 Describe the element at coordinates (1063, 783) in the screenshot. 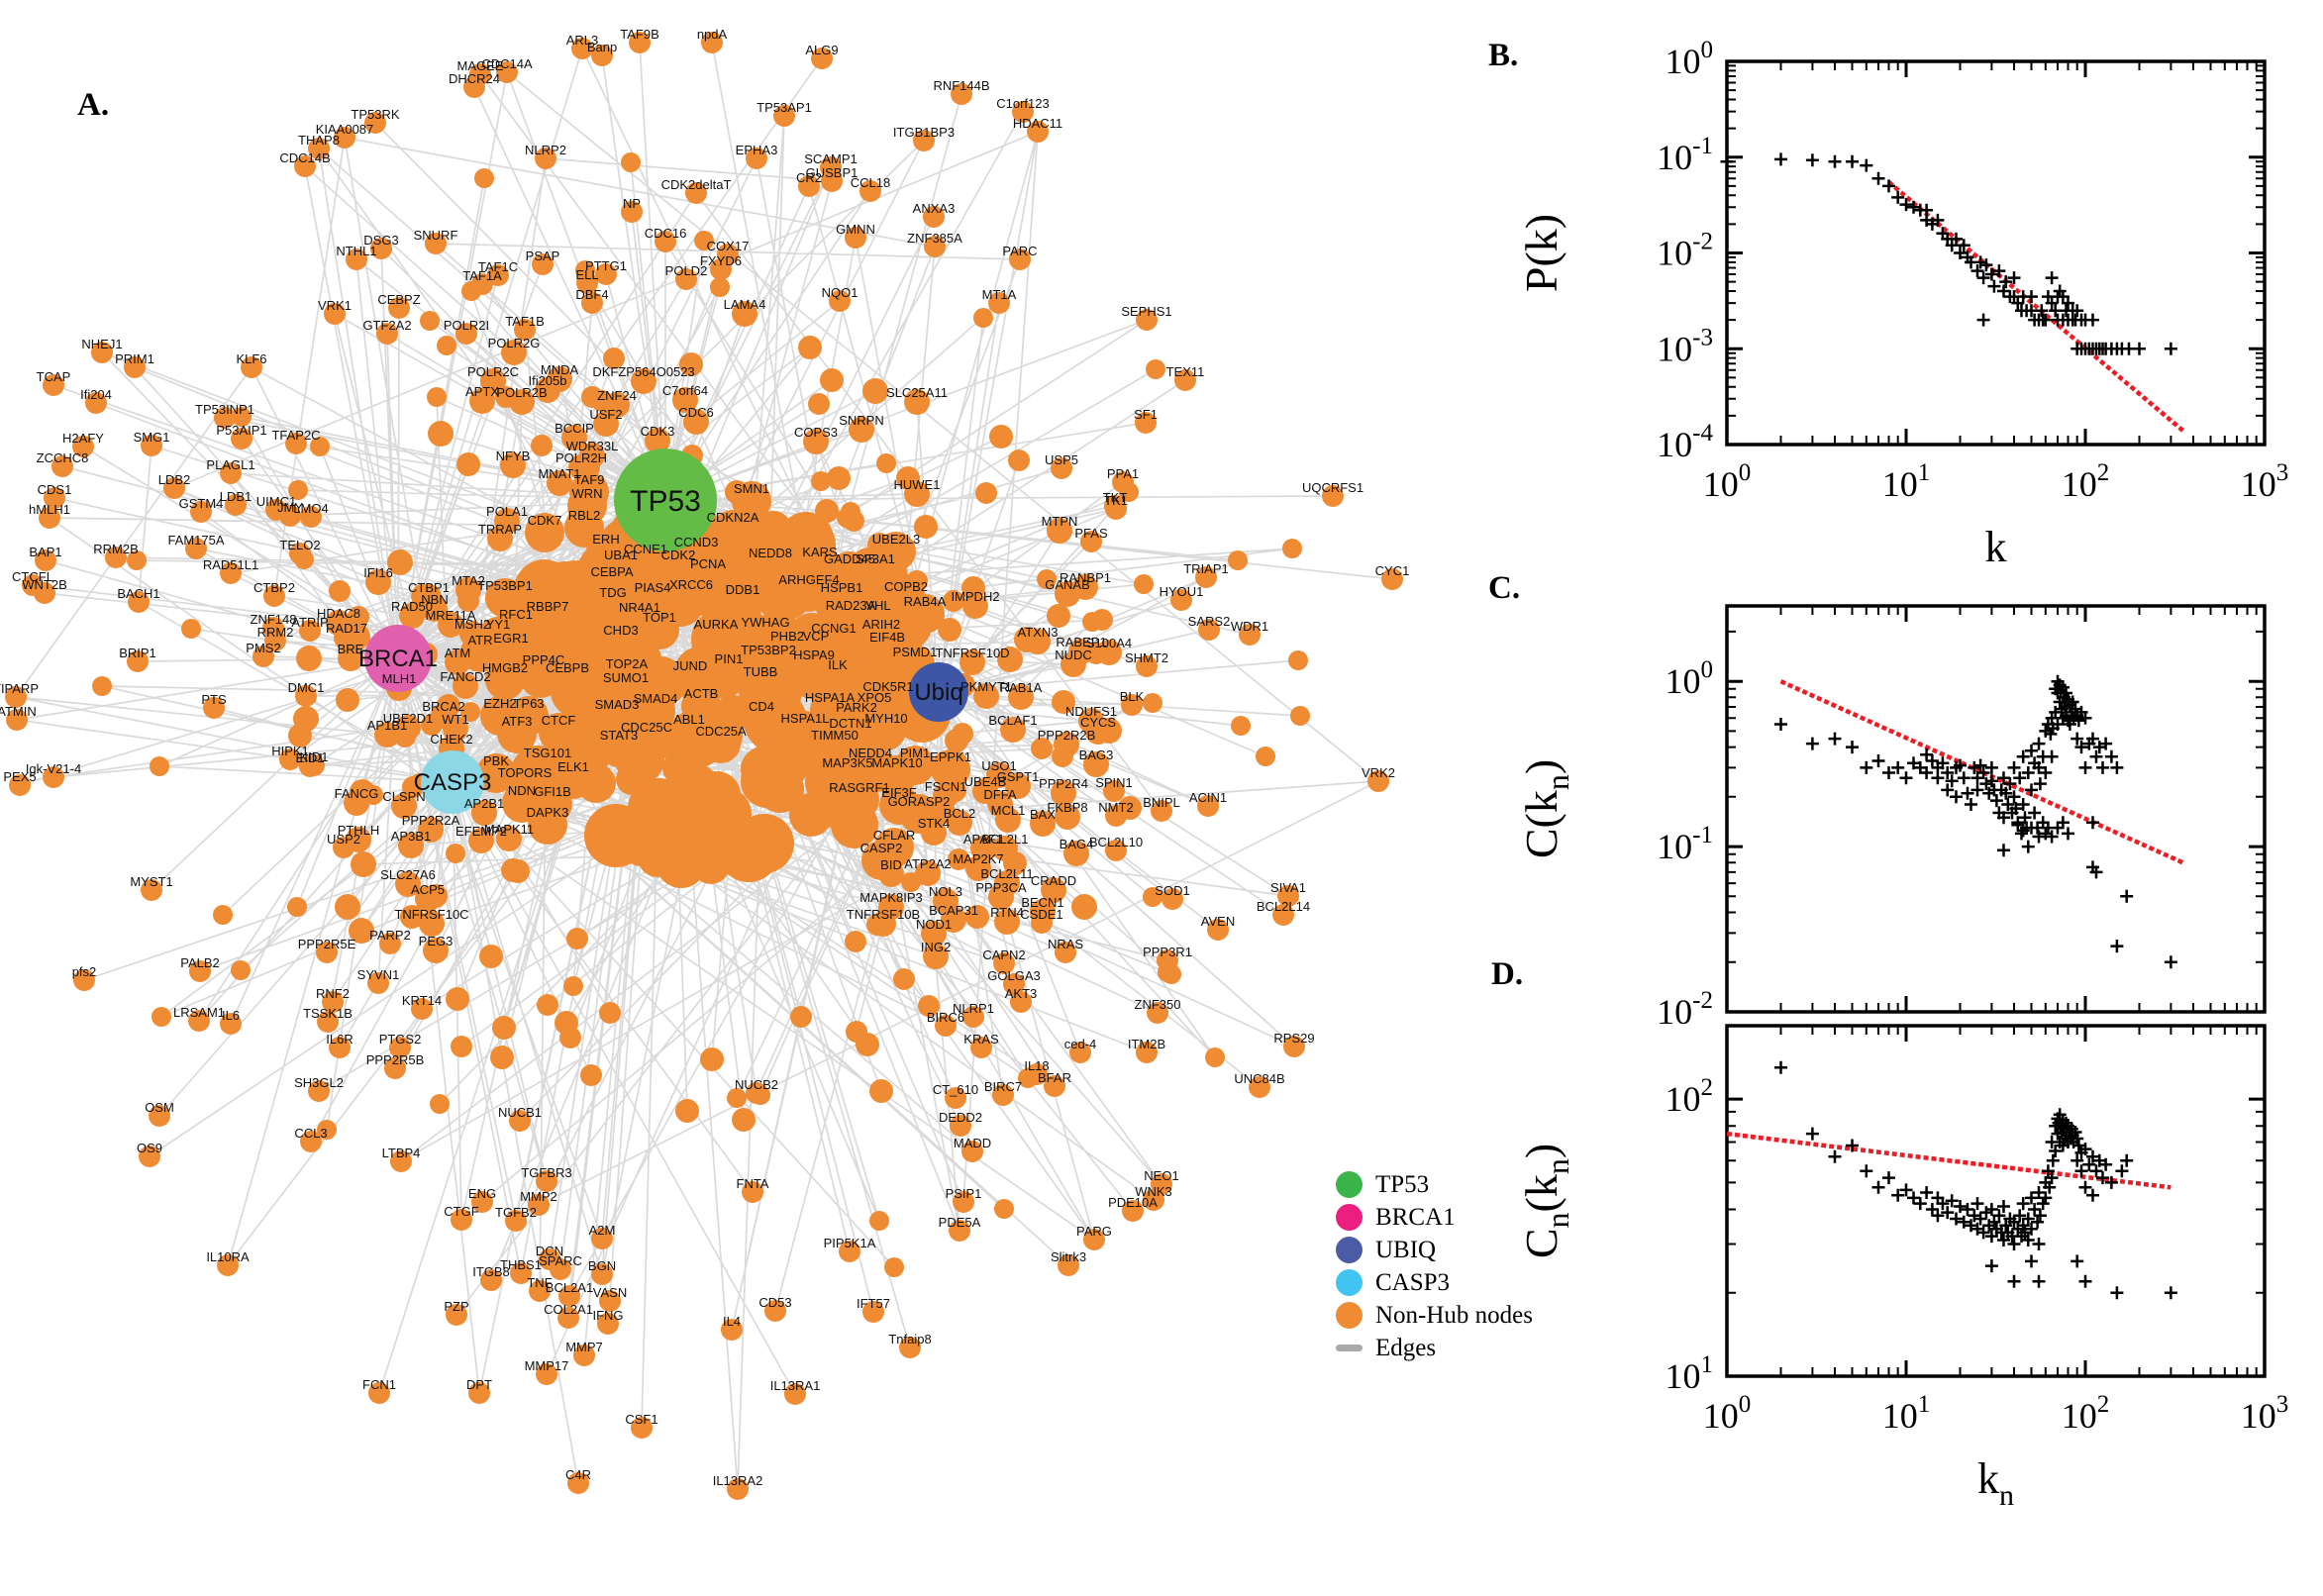

I see `gene-label: PPP2R4` at that location.